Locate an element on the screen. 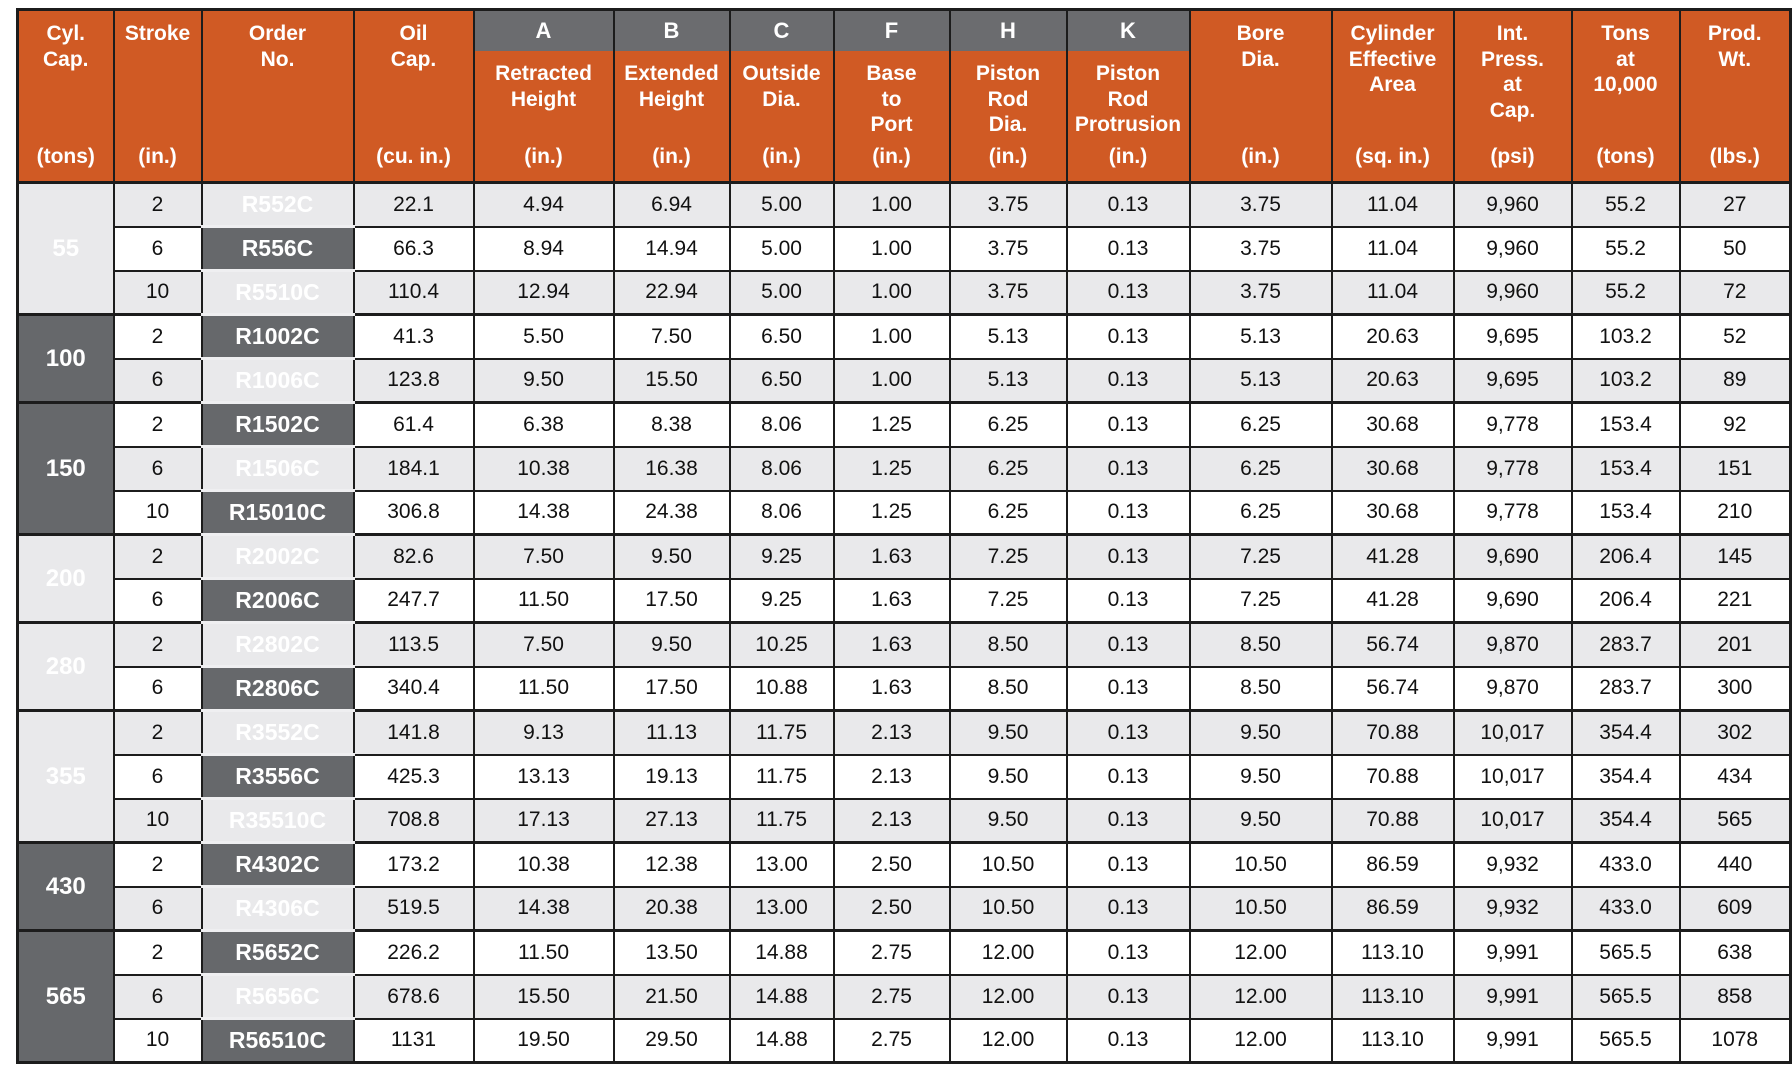 Image resolution: width=1792 pixels, height=1080 pixels. column-header-prod-wt: Prod. Wt. (lbs.) is located at coordinates (1735, 96).